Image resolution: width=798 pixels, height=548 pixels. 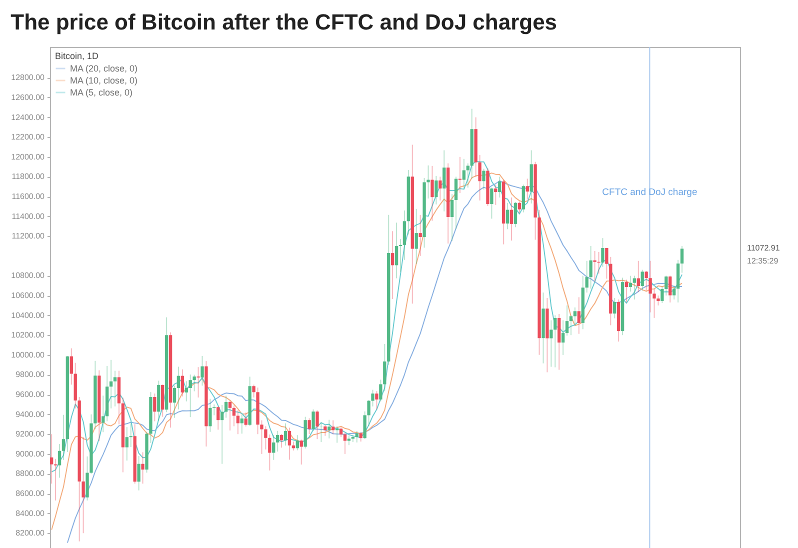 What do you see at coordinates (29, 216) in the screenshot?
I see `y-tick-label: 11400.00` at bounding box center [29, 216].